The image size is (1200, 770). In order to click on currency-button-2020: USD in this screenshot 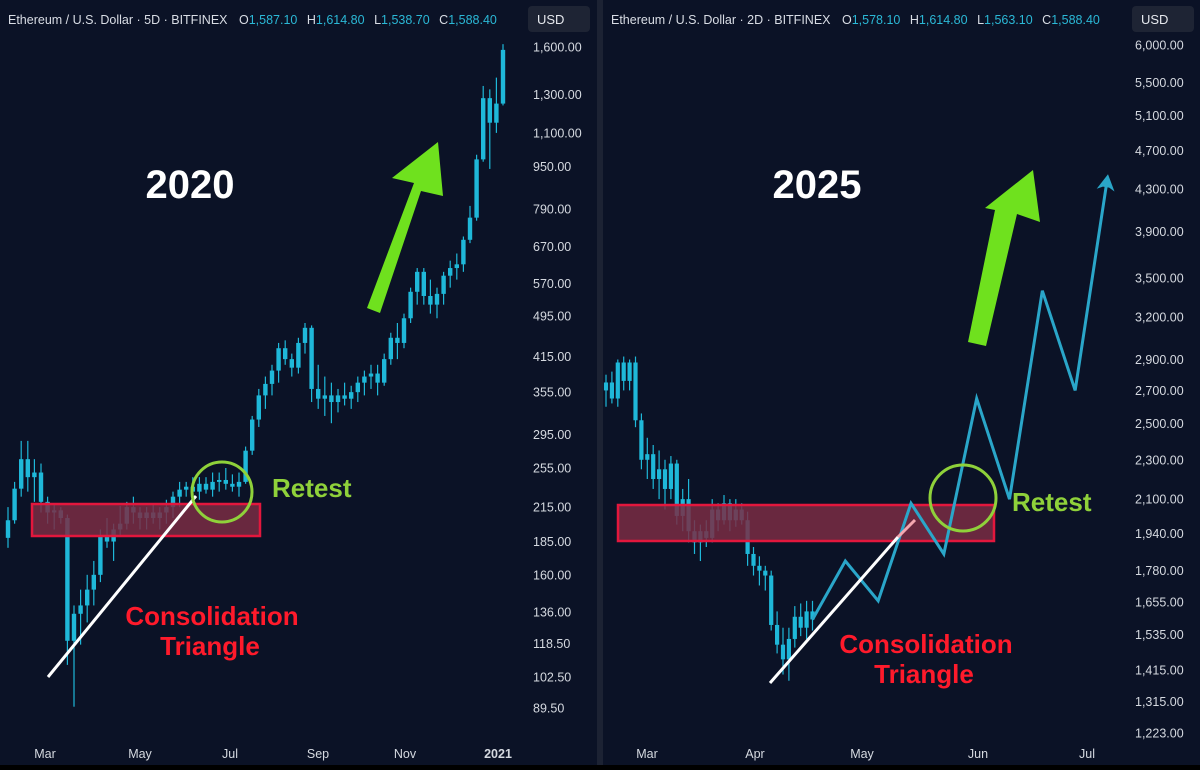, I will do `click(559, 19)`.